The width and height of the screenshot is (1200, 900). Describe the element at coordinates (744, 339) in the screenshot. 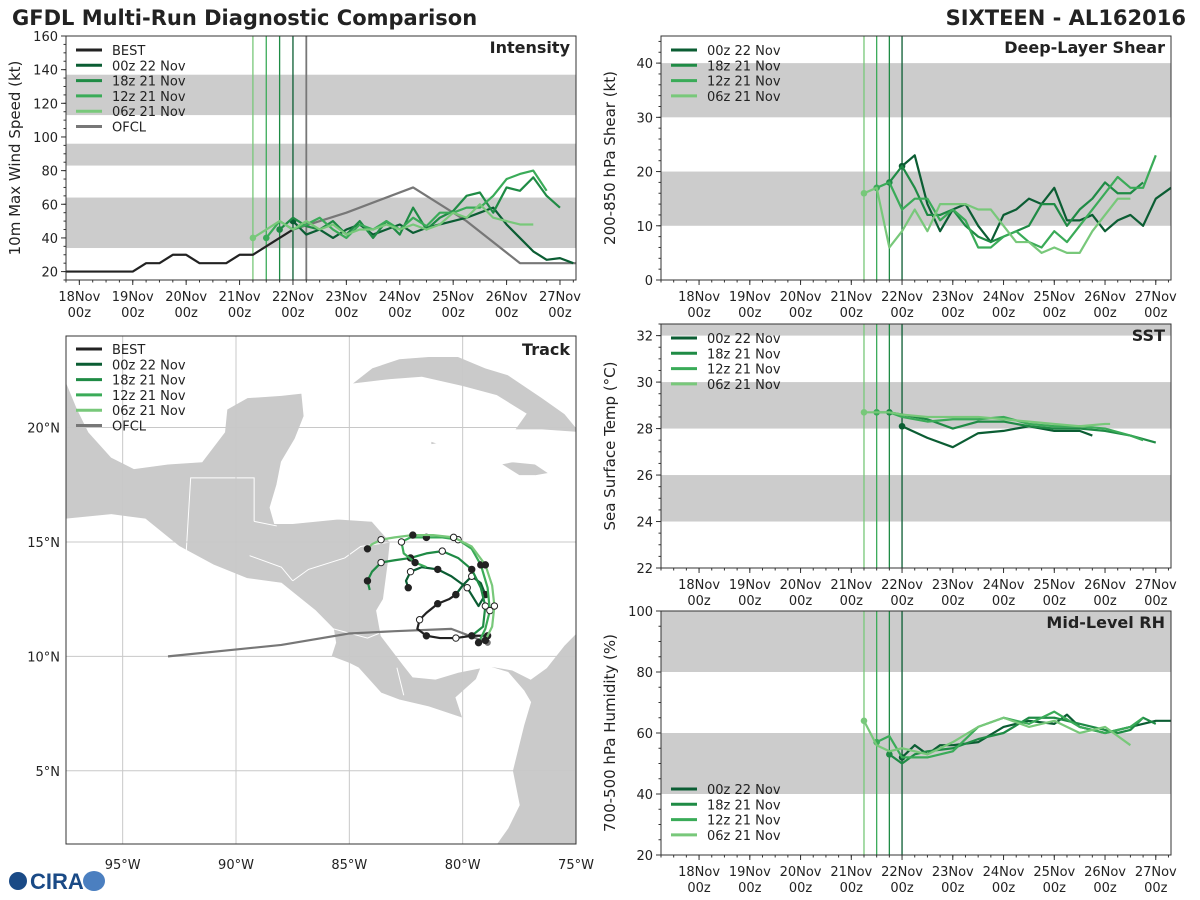

I see `sst-legend-label: 00z 22 Nov` at that location.